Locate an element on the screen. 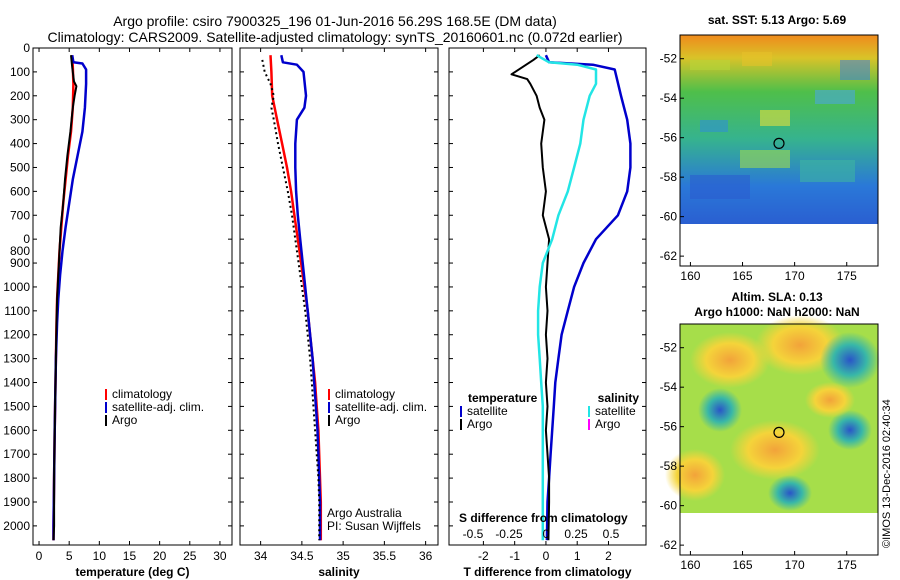 Image resolution: width=900 pixels, height=580 pixels. x-tick-label: -2 is located at coordinates (483, 556).